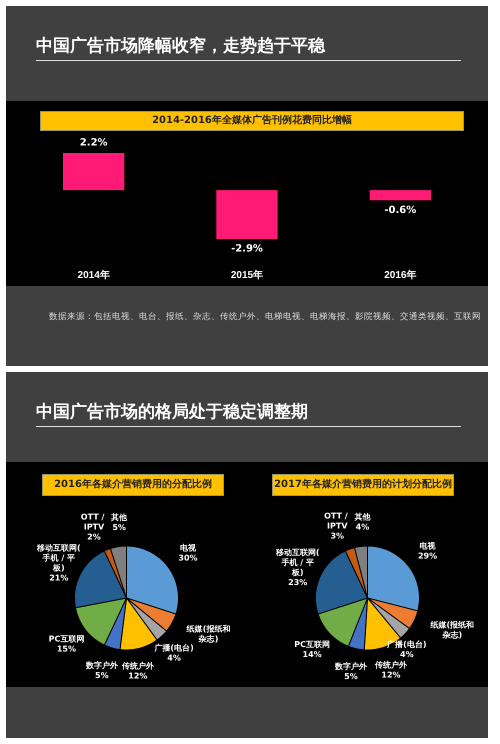 The image size is (500, 744). I want to click on chart-subtitle: 2016年各媒介营销费用的分配比例, so click(133, 485).